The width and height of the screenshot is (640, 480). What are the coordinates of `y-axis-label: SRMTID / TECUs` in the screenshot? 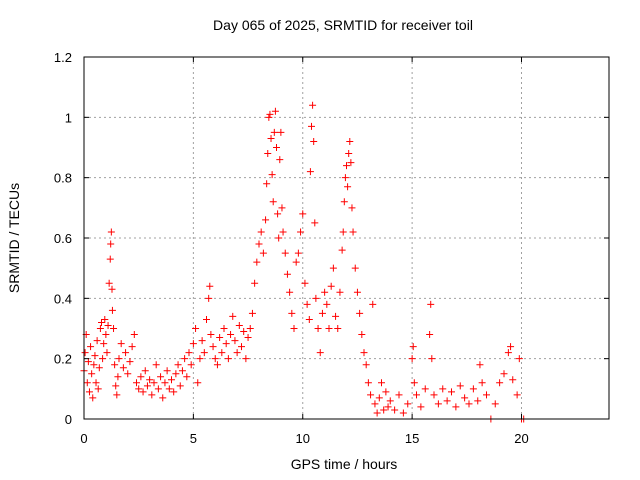 It's located at (14, 238).